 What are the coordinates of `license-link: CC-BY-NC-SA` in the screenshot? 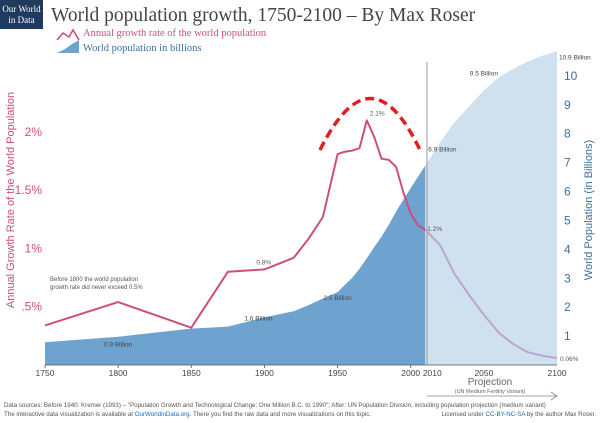 It's located at (505, 414).